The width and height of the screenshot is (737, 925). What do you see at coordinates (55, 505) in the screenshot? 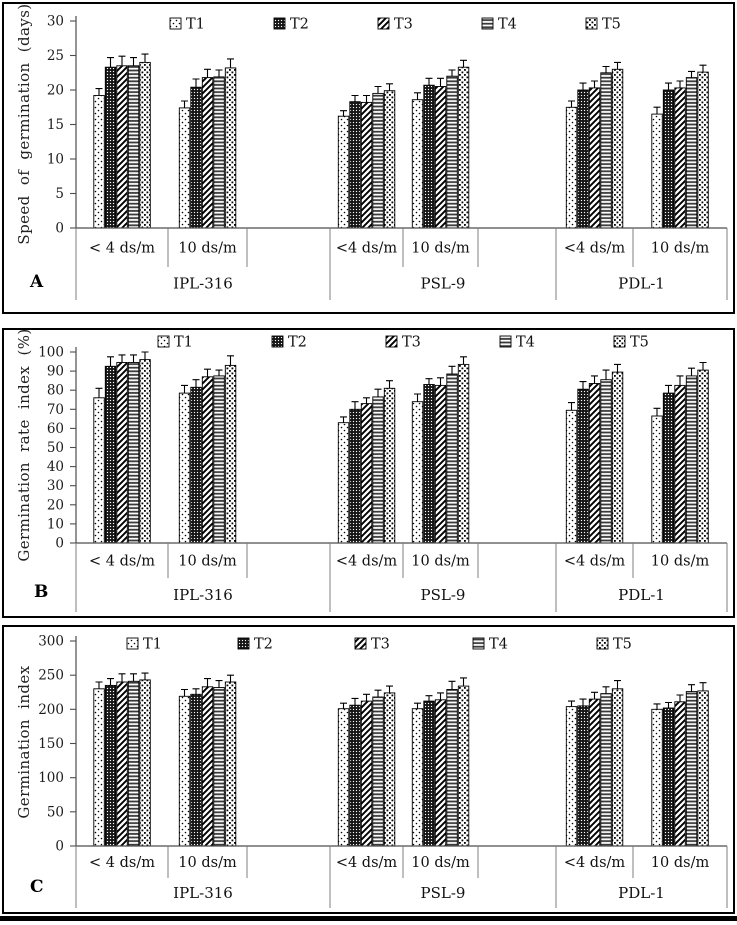
I see `y-tick-label: 20` at bounding box center [55, 505].